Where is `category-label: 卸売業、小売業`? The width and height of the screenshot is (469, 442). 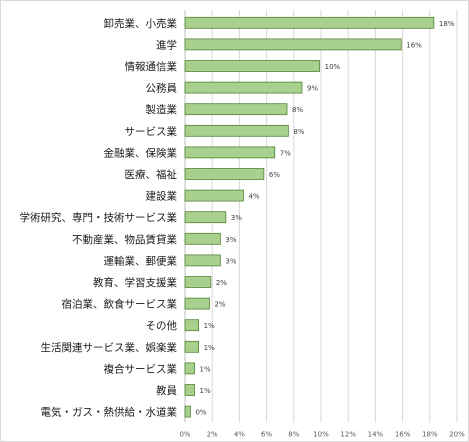
category-label: 卸売業、小売業 is located at coordinates (141, 23).